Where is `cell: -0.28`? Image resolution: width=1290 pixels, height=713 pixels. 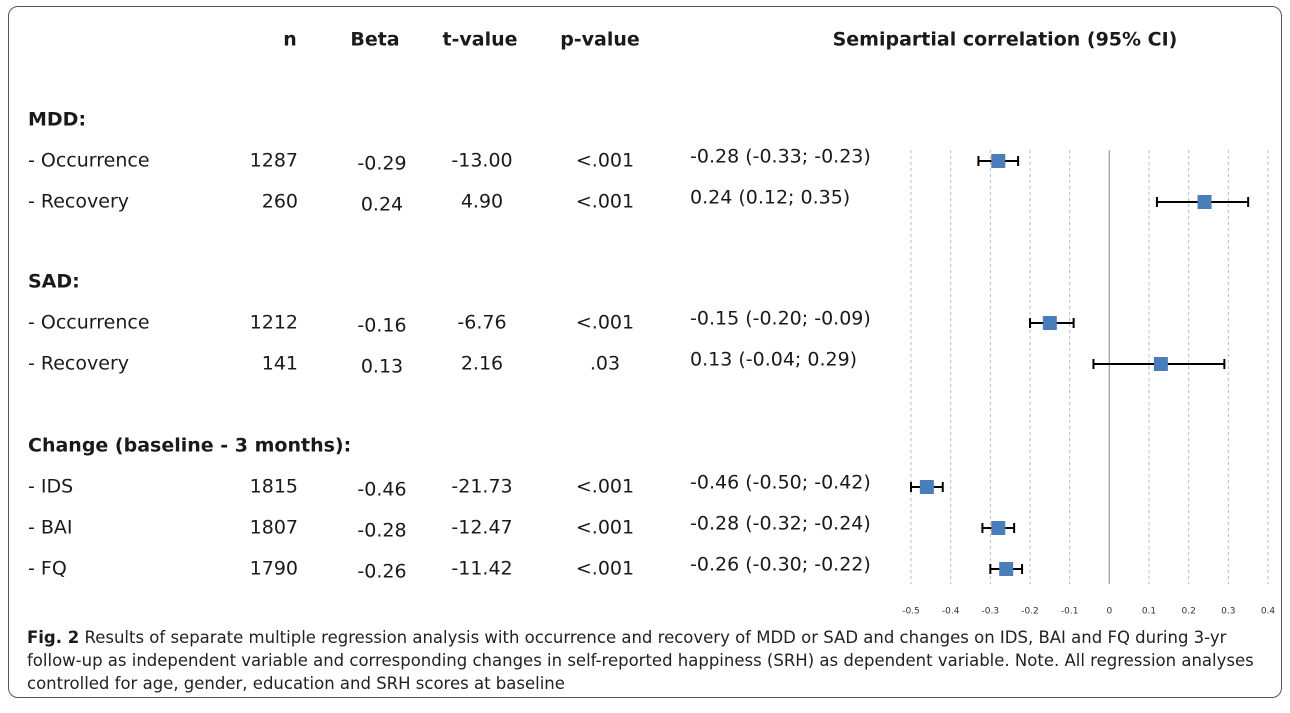
cell: -0.28 is located at coordinates (381, 531).